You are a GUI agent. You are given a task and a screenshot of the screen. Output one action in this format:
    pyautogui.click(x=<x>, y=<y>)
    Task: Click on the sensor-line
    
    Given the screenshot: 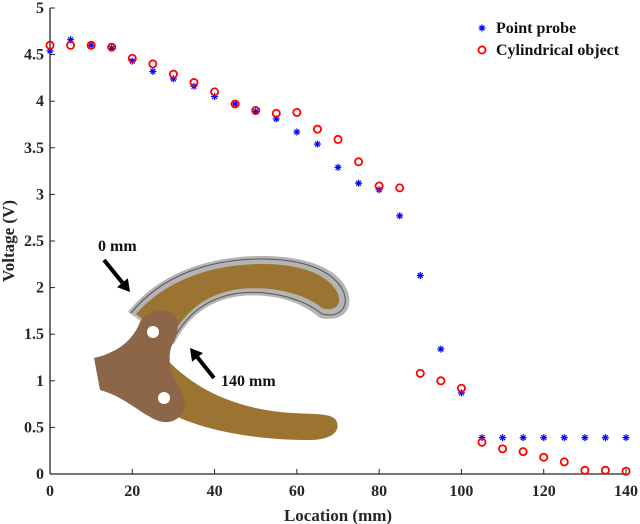 What is the action you would take?
    pyautogui.click(x=238, y=300)
    